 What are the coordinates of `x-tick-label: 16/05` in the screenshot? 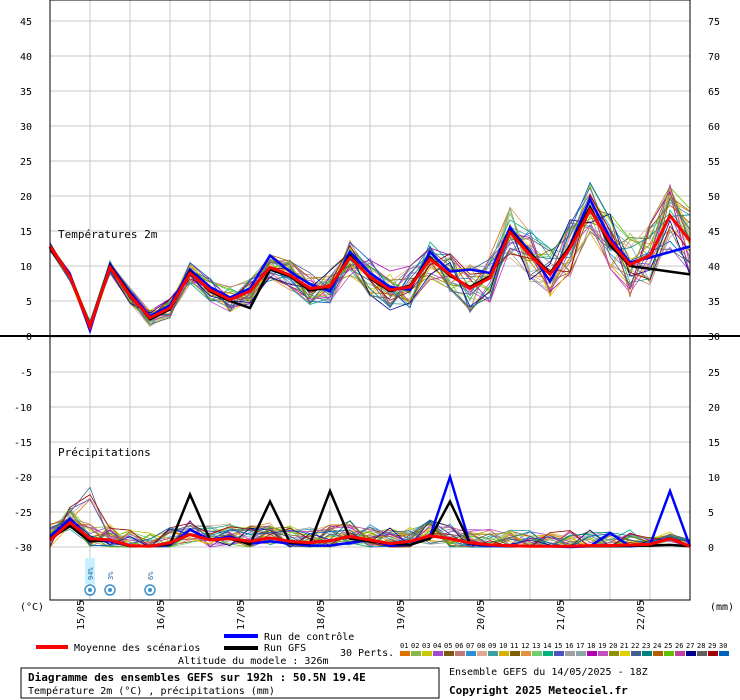 It's located at (161, 615).